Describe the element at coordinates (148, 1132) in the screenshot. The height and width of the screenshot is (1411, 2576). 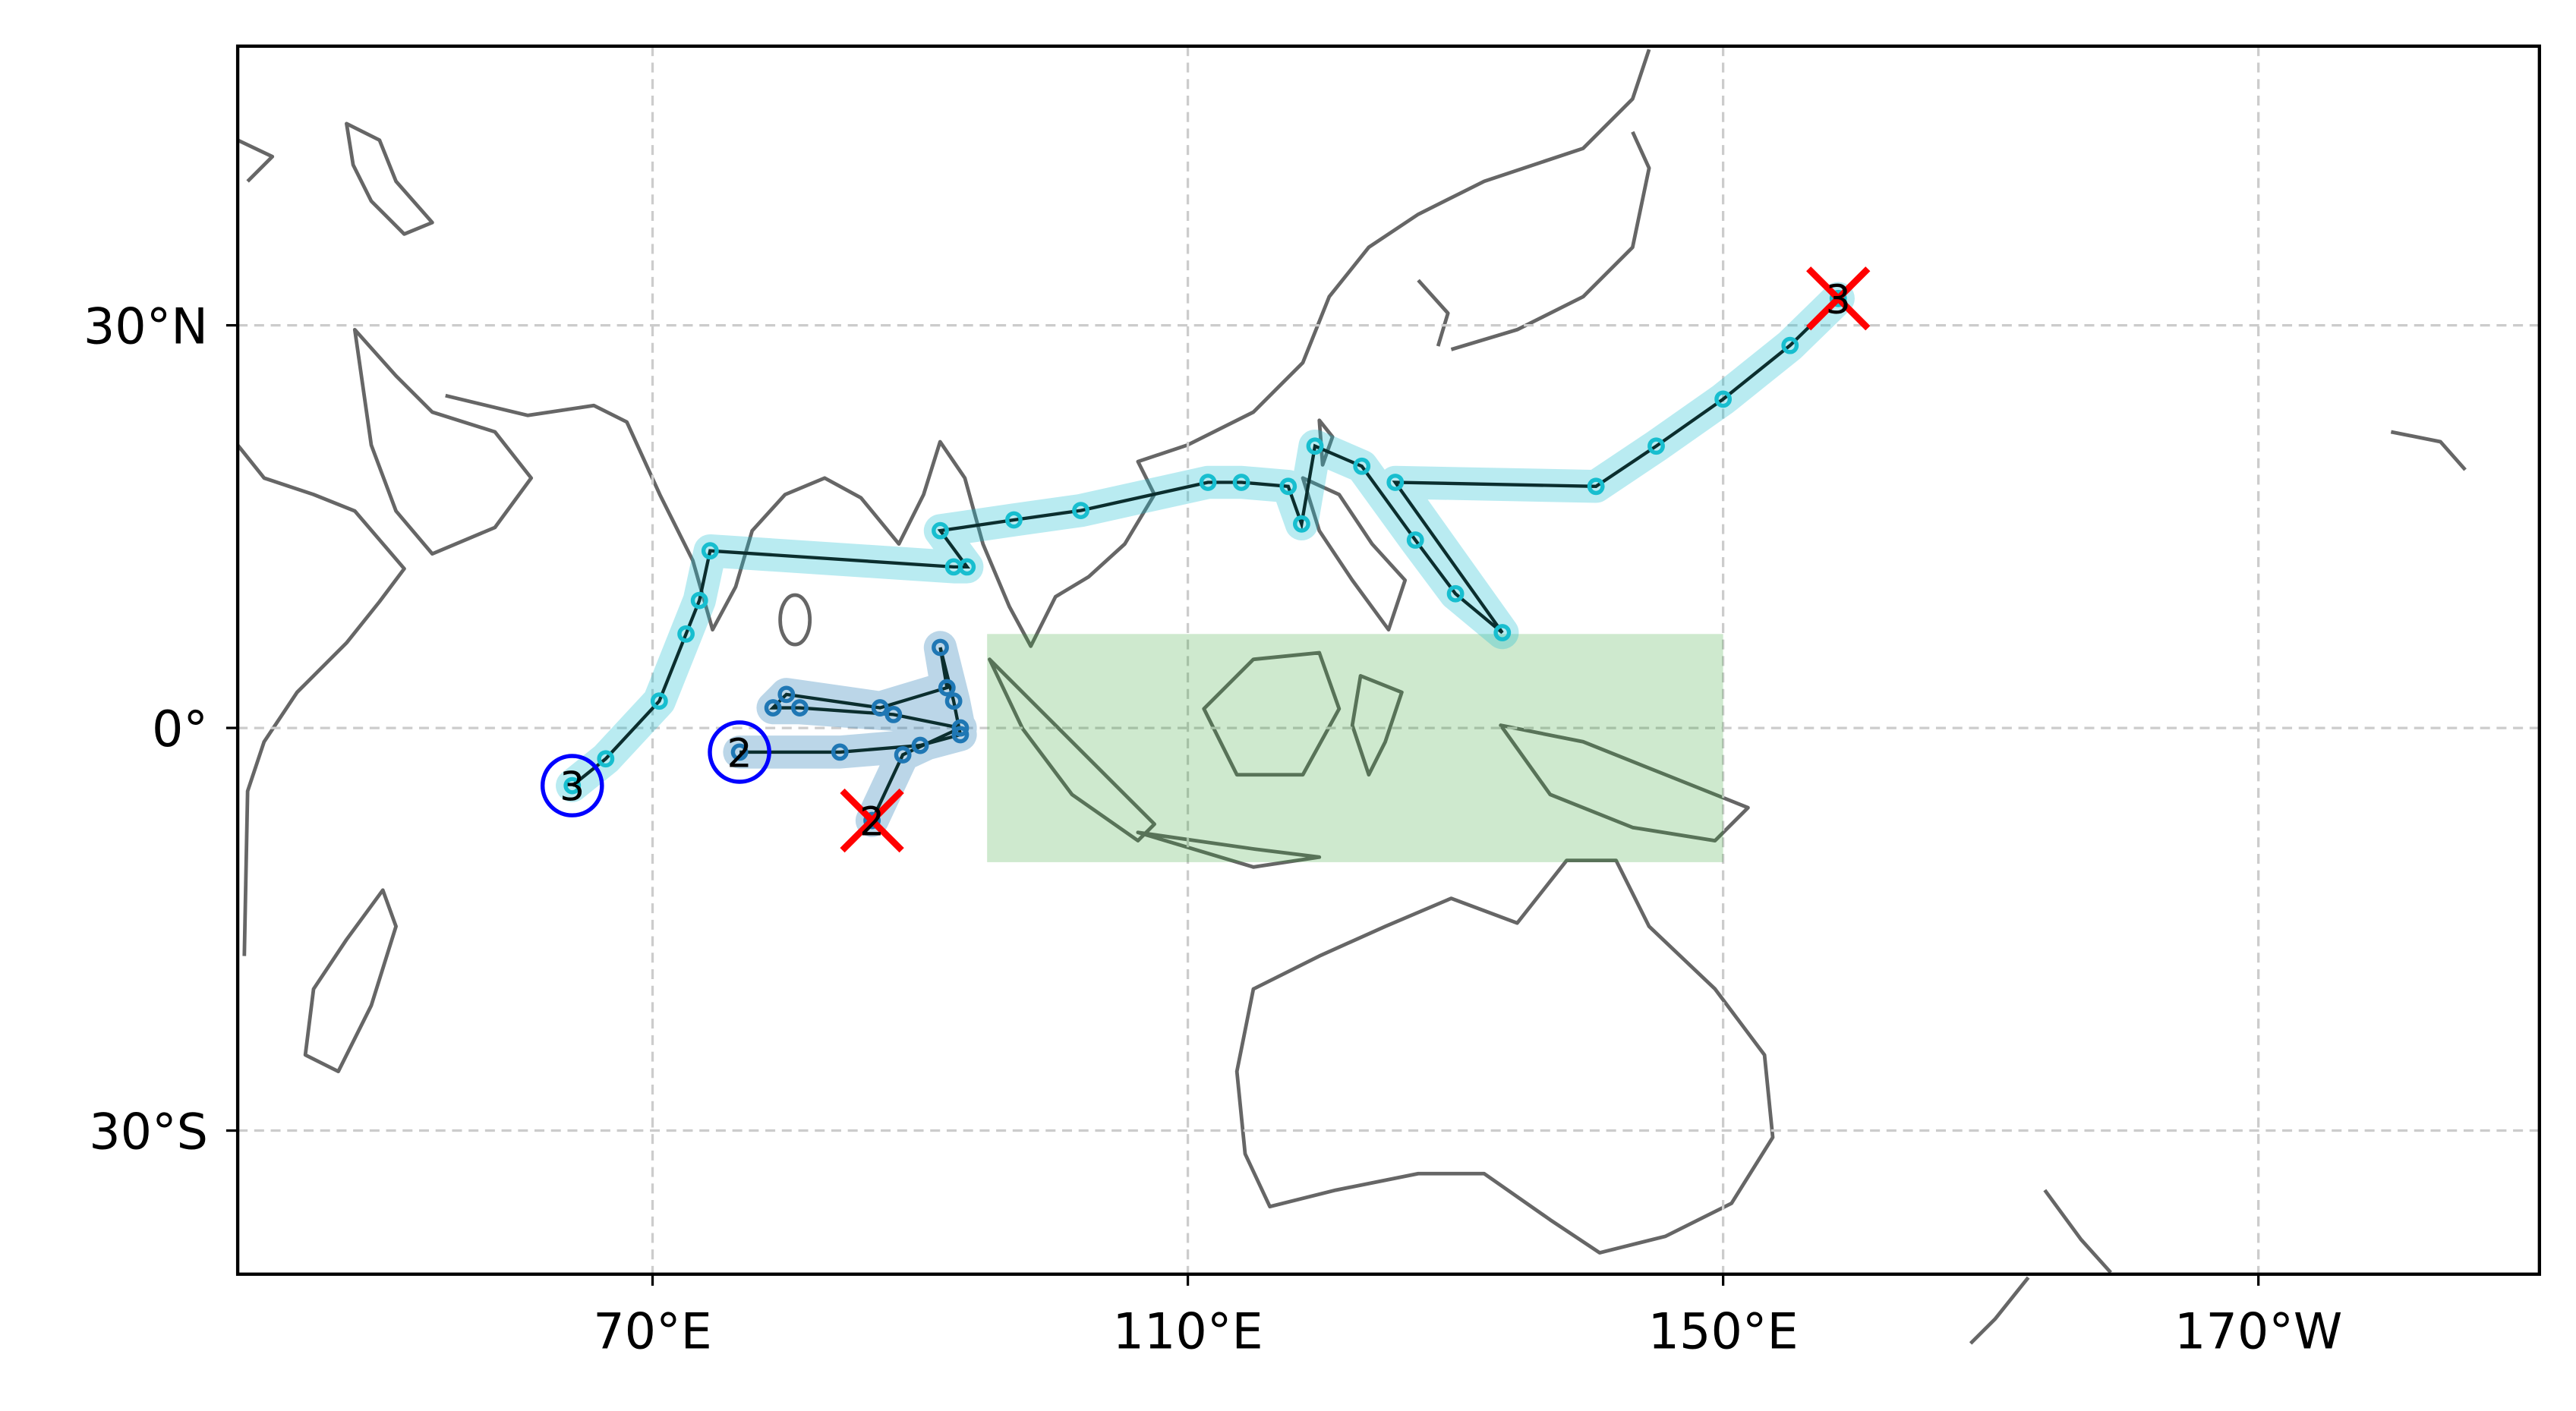
I see `y-tick-label: 30°S` at that location.